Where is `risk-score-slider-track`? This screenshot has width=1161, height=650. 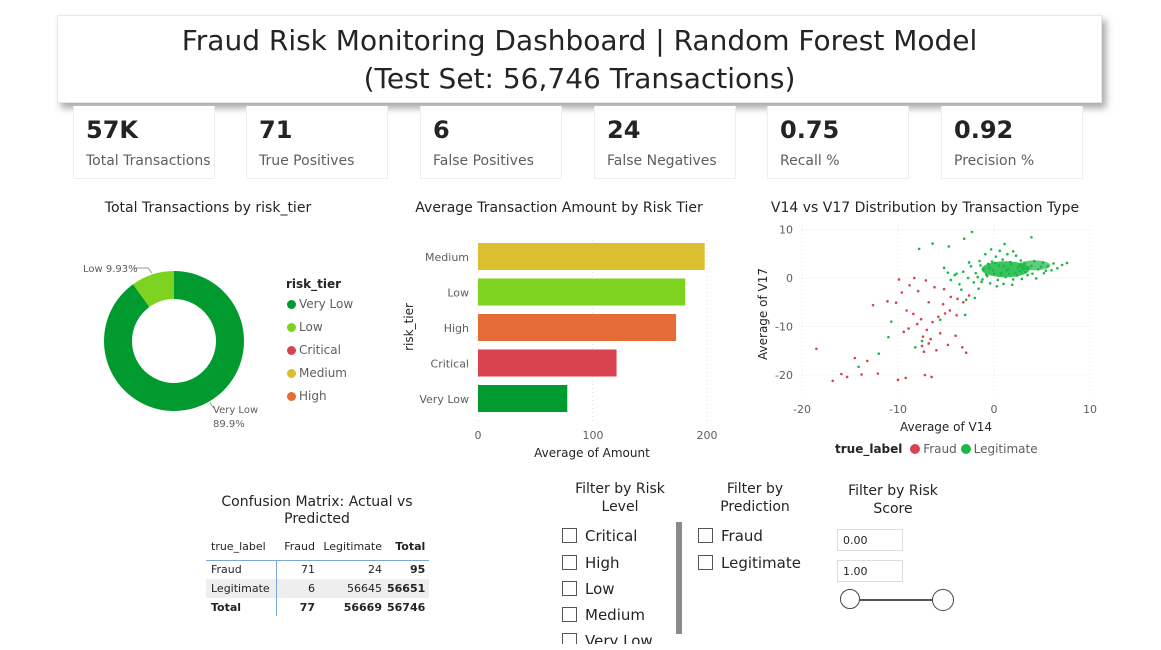
risk-score-slider-track is located at coordinates (897, 600).